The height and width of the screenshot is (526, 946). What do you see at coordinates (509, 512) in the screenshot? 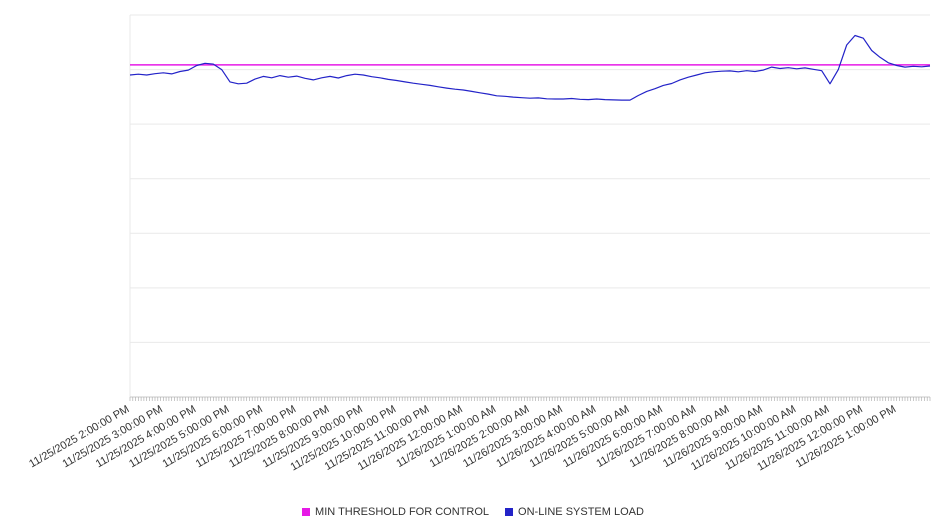
I see `load-swatch-icon` at bounding box center [509, 512].